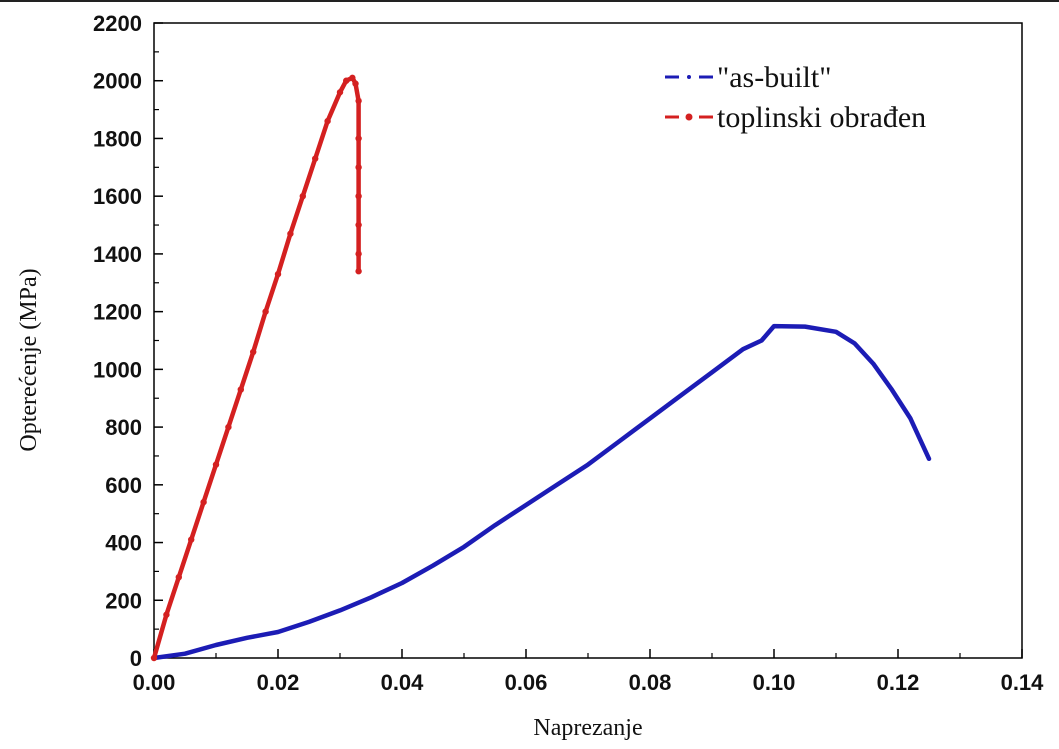 The width and height of the screenshot is (1059, 749). Describe the element at coordinates (821, 117) in the screenshot. I see `legend-label: toplinski obrađen` at that location.